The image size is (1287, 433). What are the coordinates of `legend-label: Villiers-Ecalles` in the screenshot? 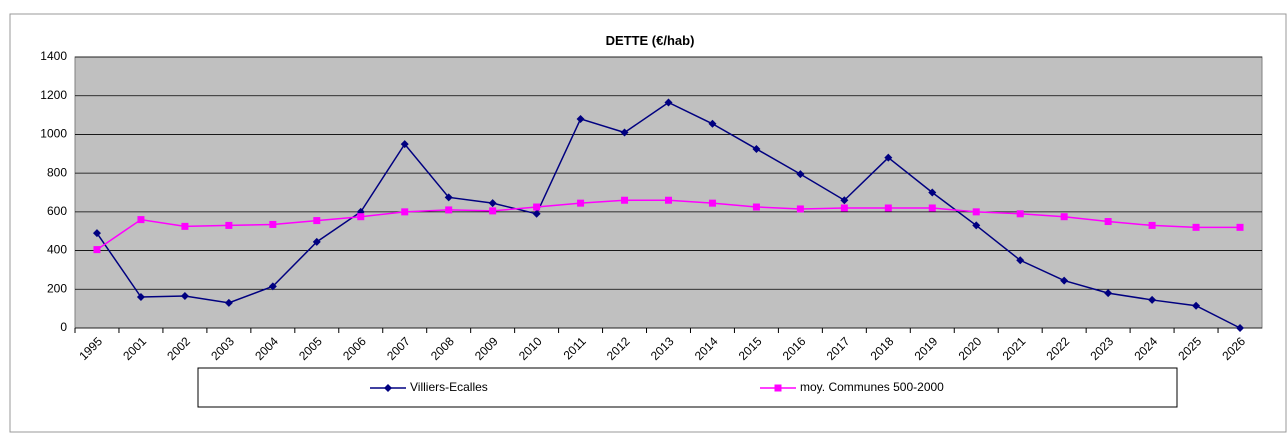 It's located at (449, 387).